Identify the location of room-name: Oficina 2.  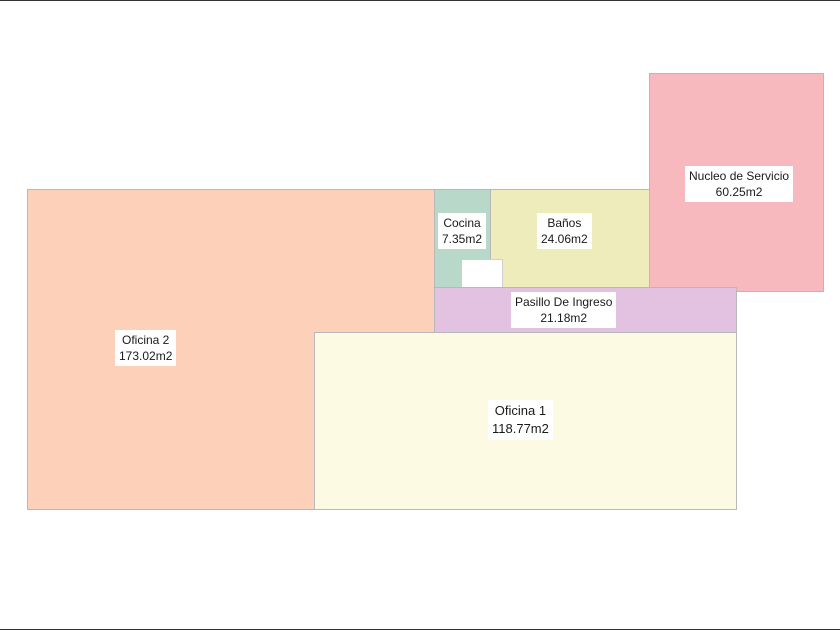
(146, 340).